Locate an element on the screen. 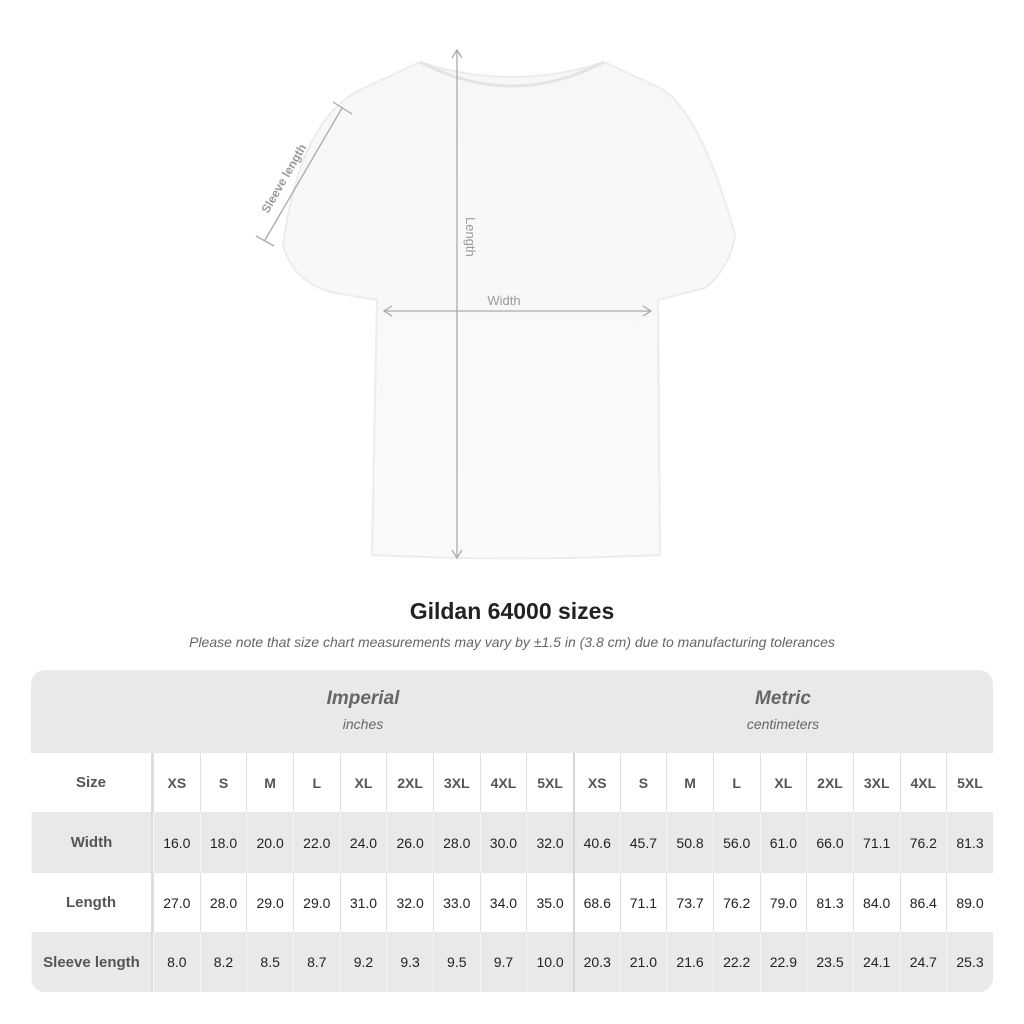 Image resolution: width=1024 pixels, height=1024 pixels. length-label: Length is located at coordinates (470, 237).